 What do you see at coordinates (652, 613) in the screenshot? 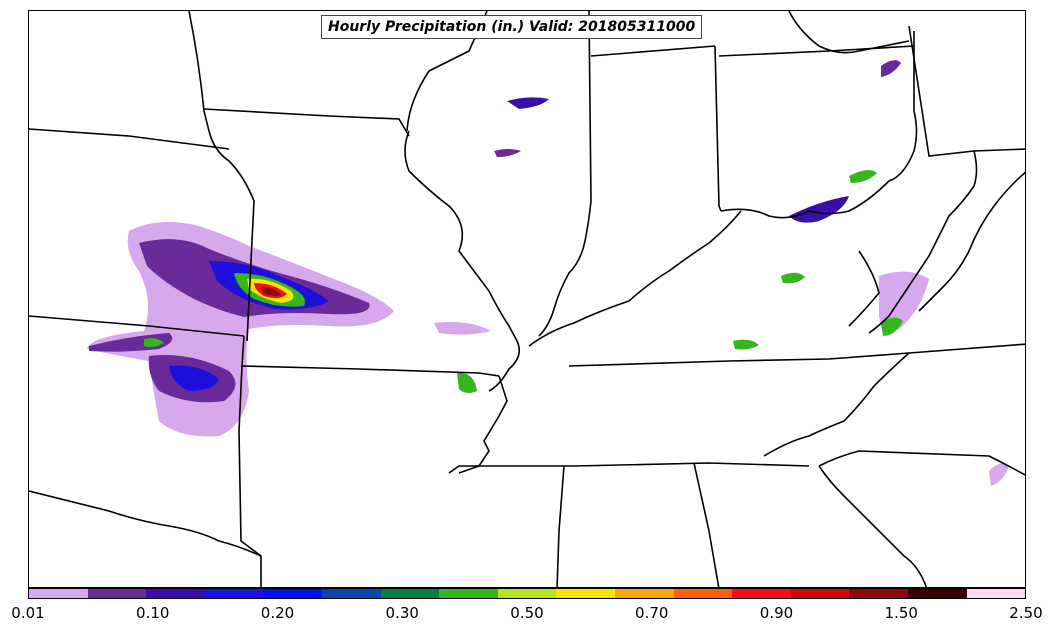
I see `colorbar-tick-label: 0.70` at bounding box center [652, 613].